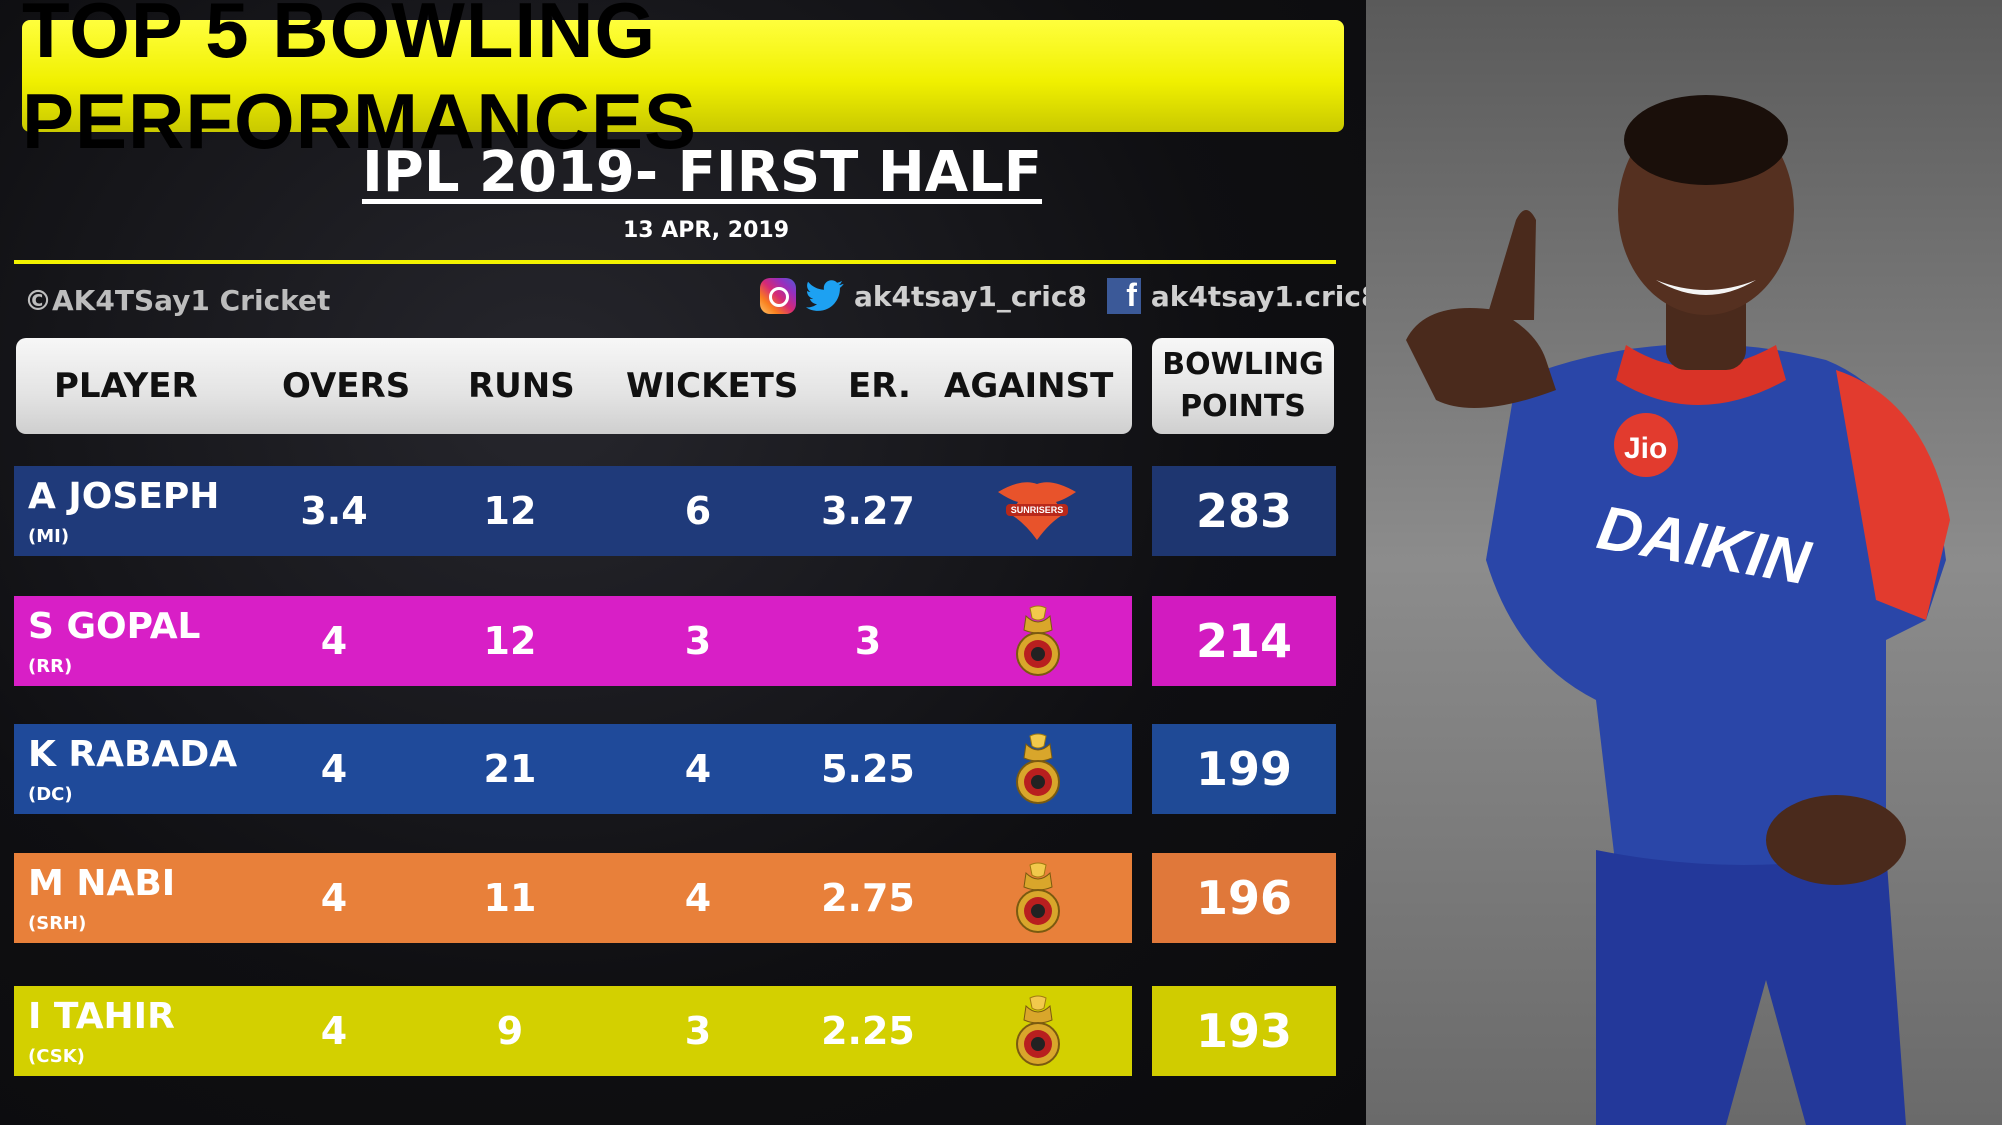  Describe the element at coordinates (573, 641) in the screenshot. I see `table-row: S GOPAL (RR) 4 12 3 3` at that location.